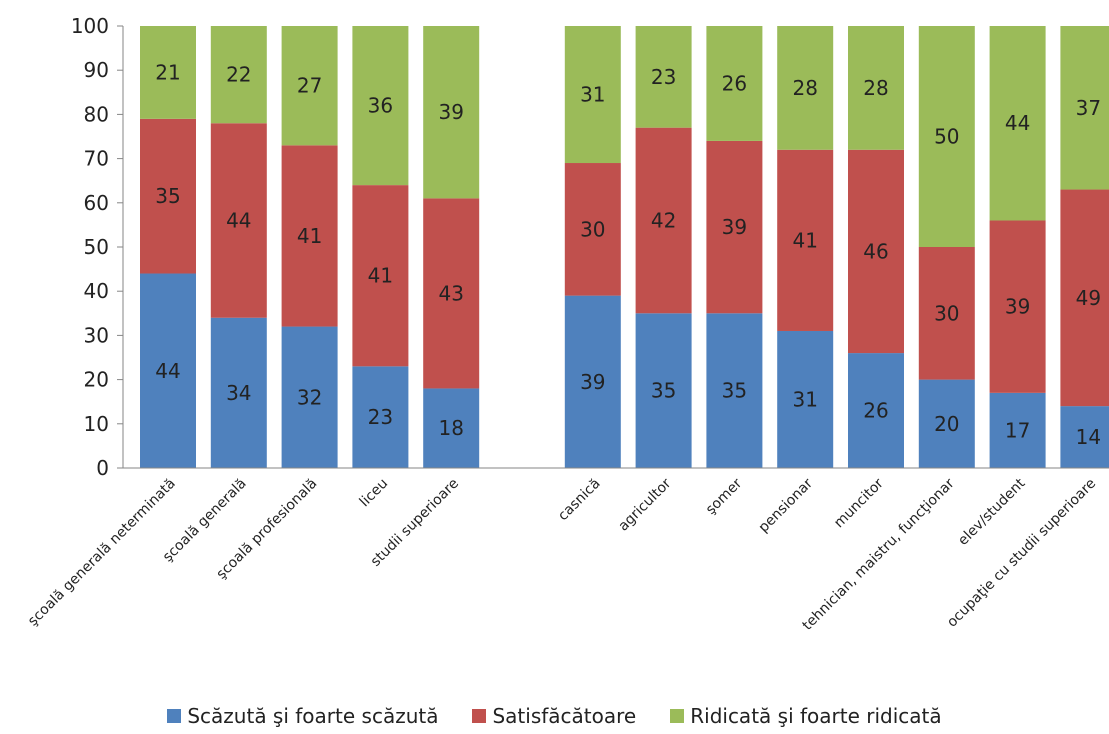 The width and height of the screenshot is (1109, 734). I want to click on x-tick-label: elev/student, so click(992, 512).